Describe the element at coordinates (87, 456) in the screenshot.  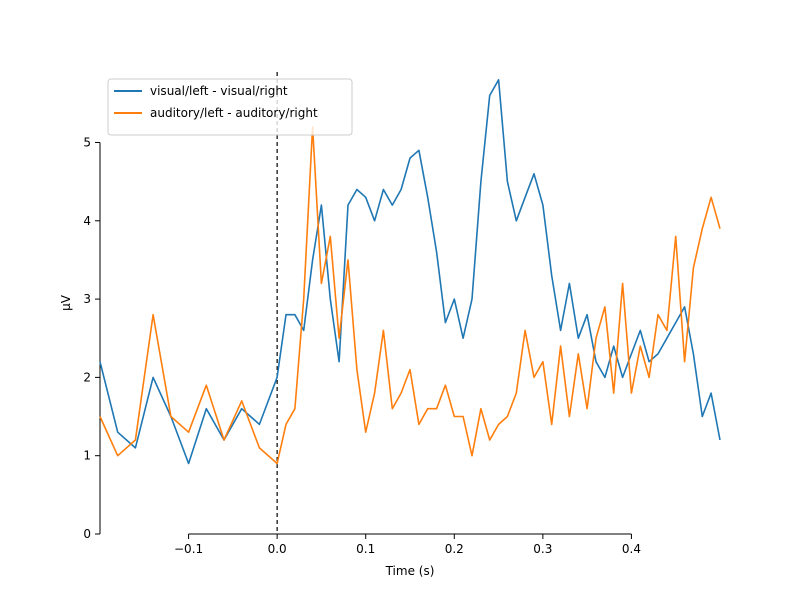
I see `y-tick-label: 1` at that location.